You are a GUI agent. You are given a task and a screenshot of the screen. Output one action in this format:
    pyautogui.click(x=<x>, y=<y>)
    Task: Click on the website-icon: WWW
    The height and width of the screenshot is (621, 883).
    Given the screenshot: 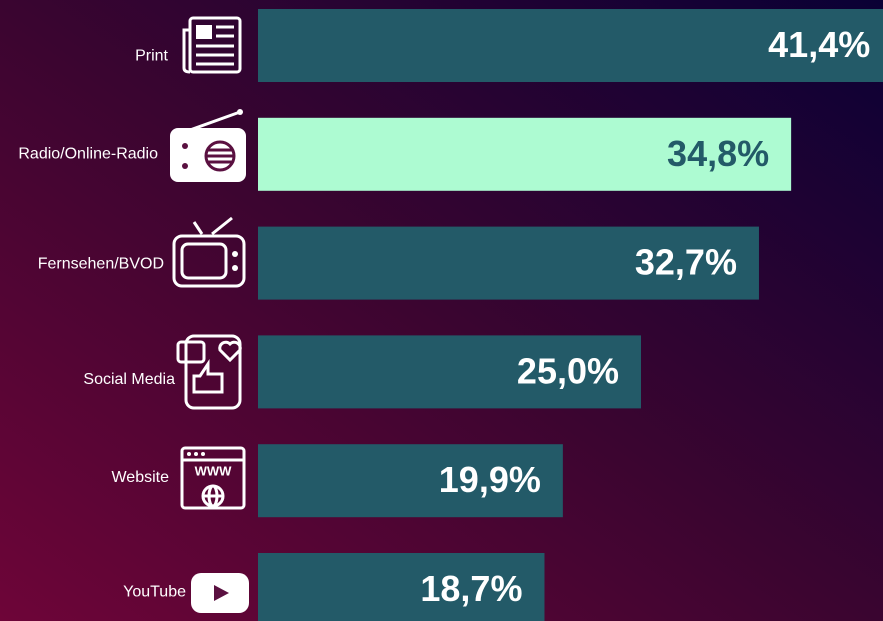 What is the action you would take?
    pyautogui.click(x=213, y=478)
    